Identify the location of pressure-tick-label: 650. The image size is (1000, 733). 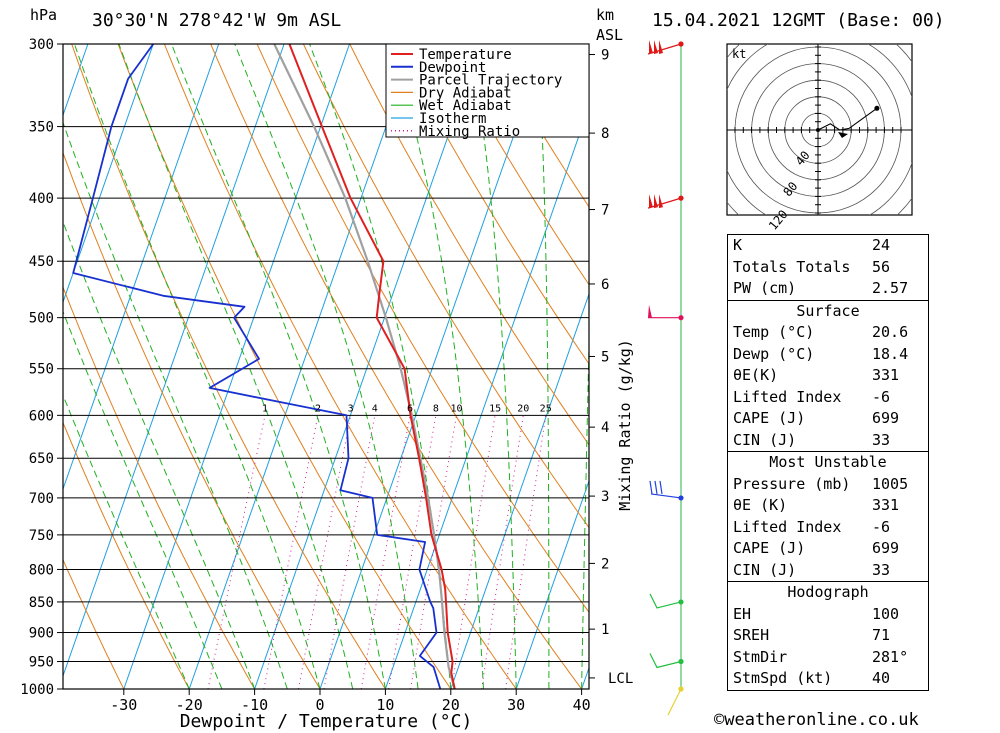
(41, 459).